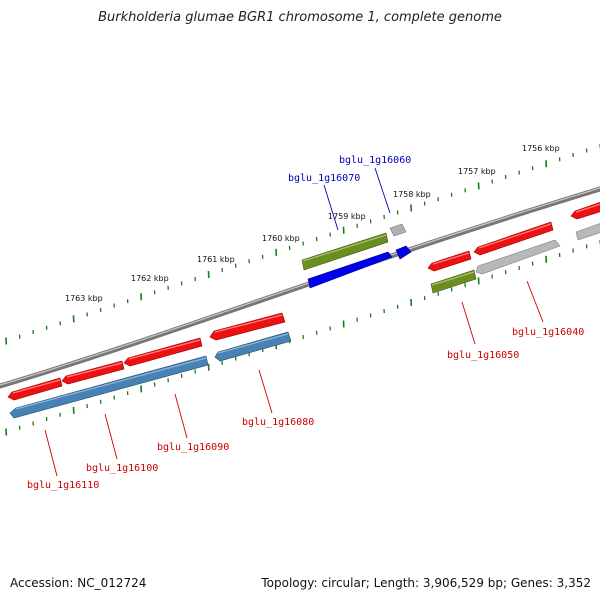 The width and height of the screenshot is (600, 600). What do you see at coordinates (548, 332) in the screenshot?
I see `gene-label-bglu-1g16040: bglu_1g16040` at bounding box center [548, 332].